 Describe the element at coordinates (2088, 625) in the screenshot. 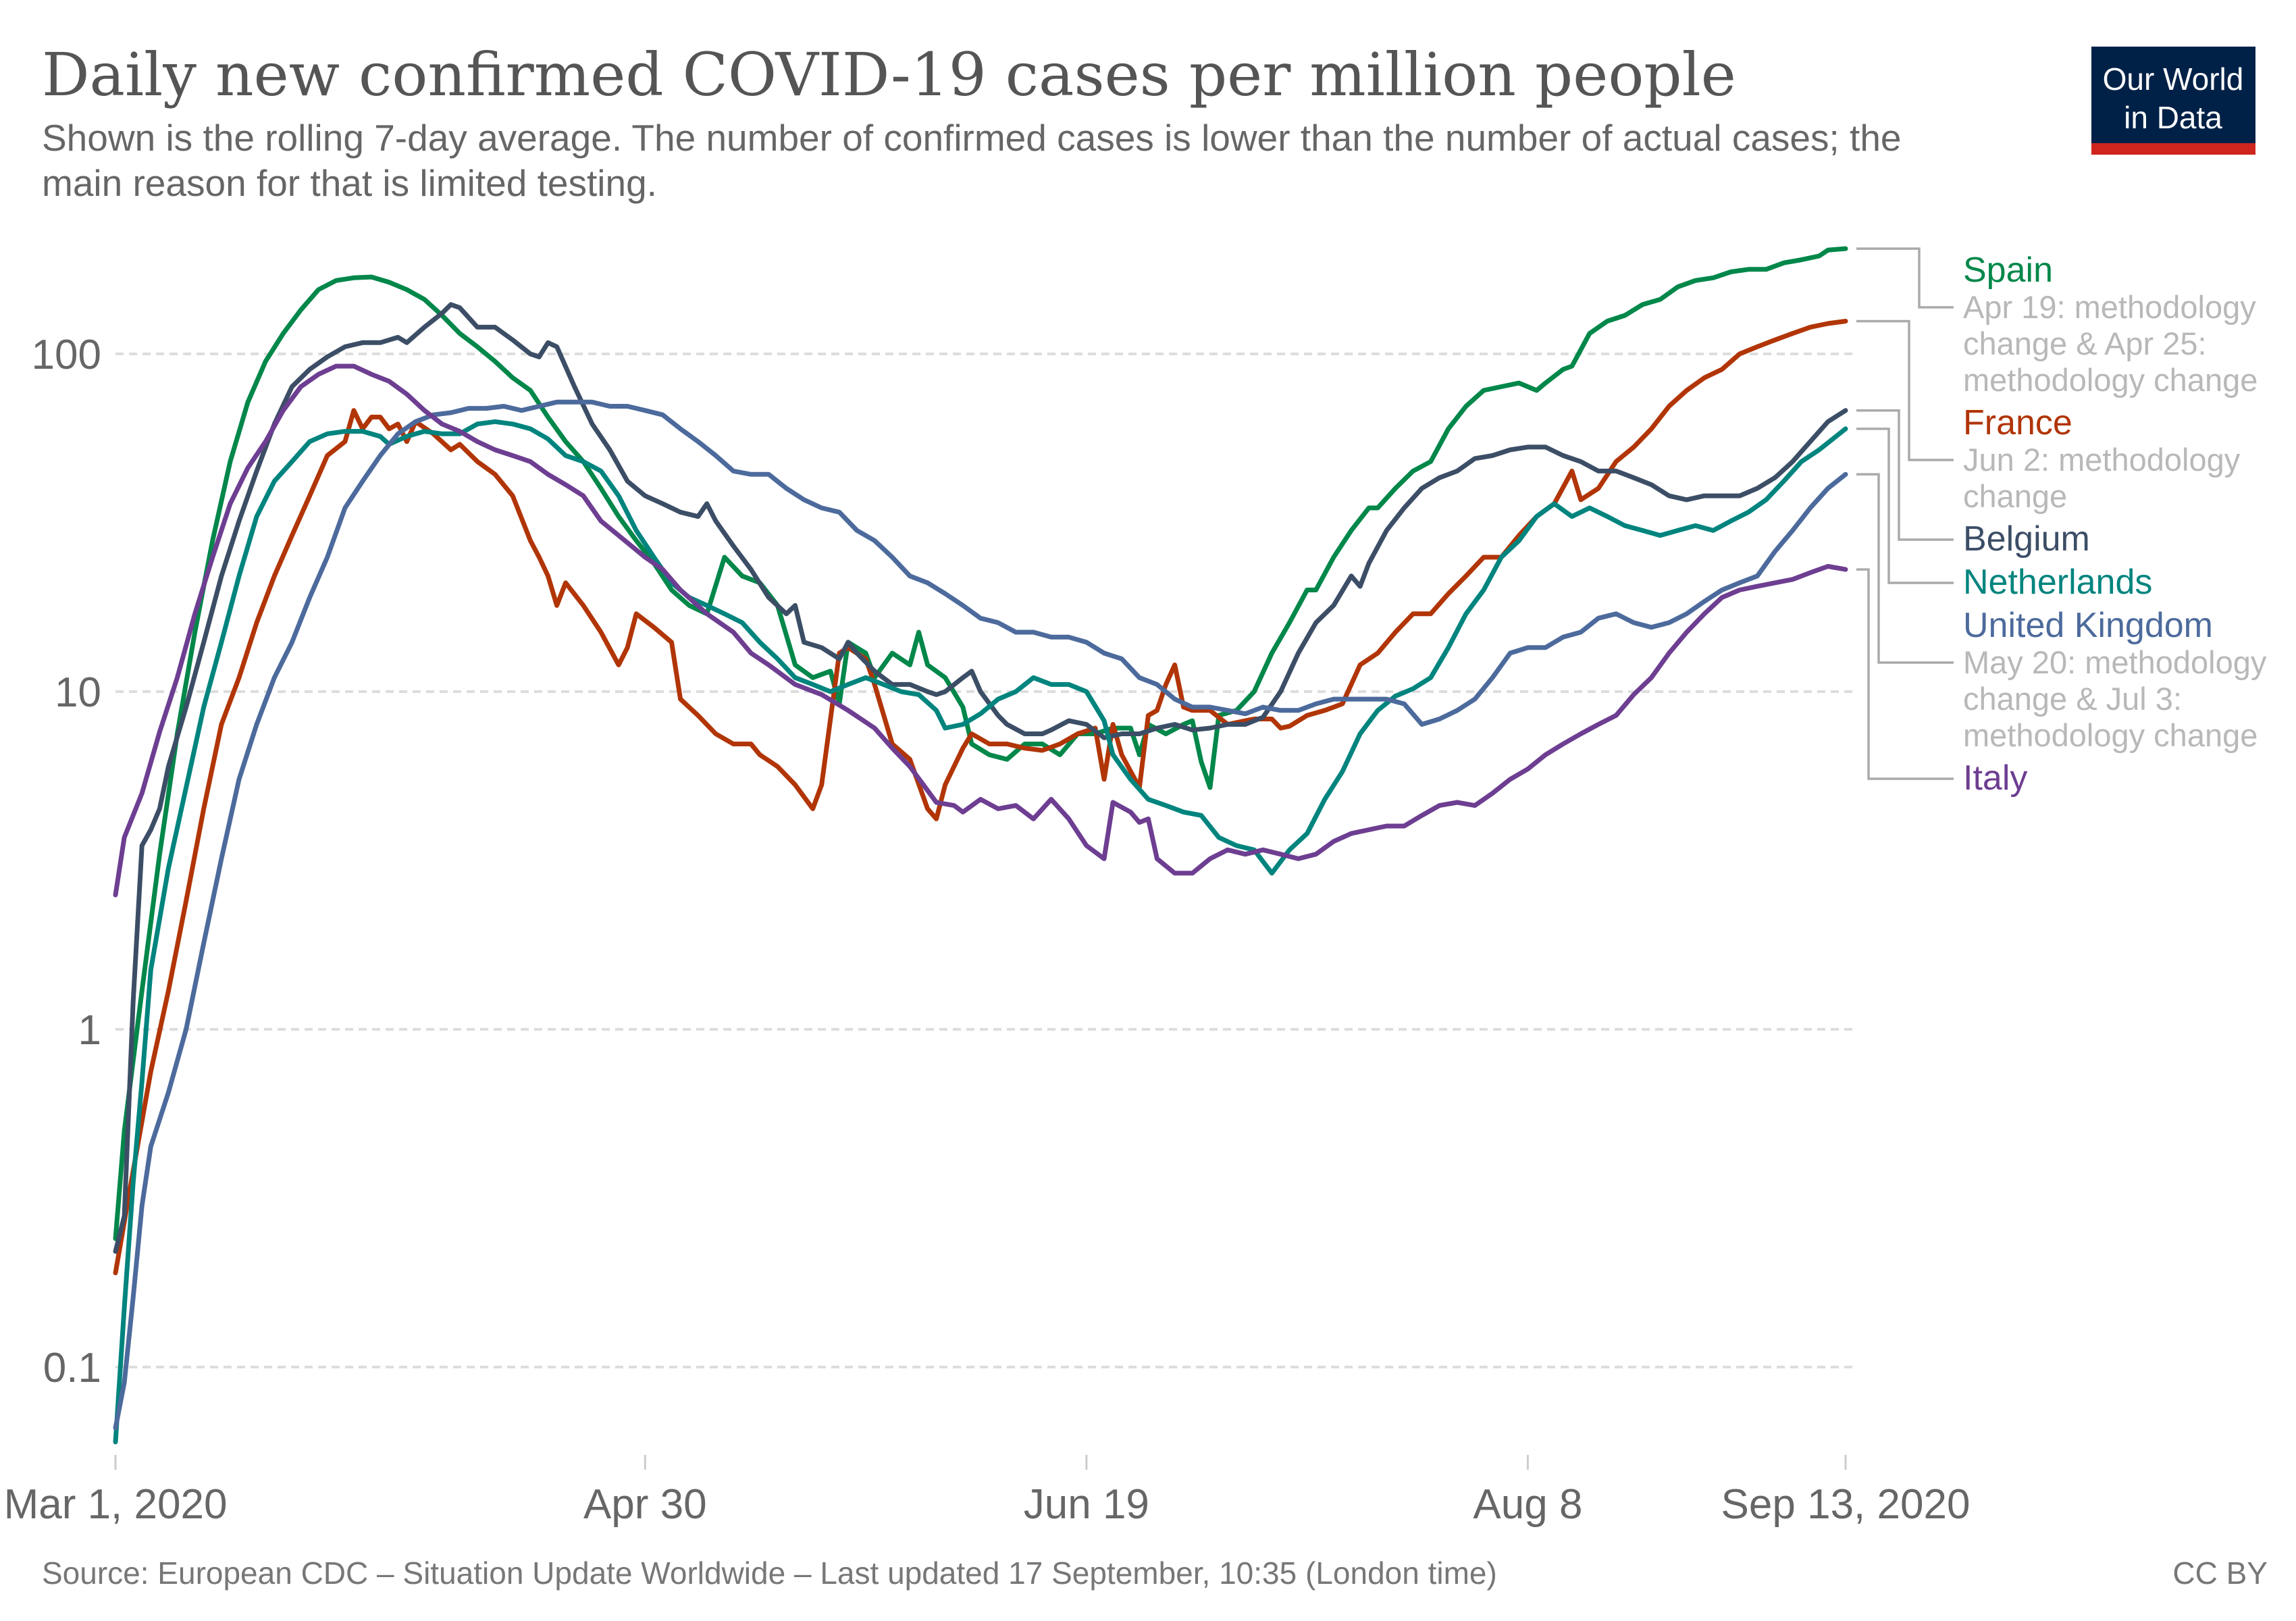

I see `legend-label: United Kingdom` at that location.